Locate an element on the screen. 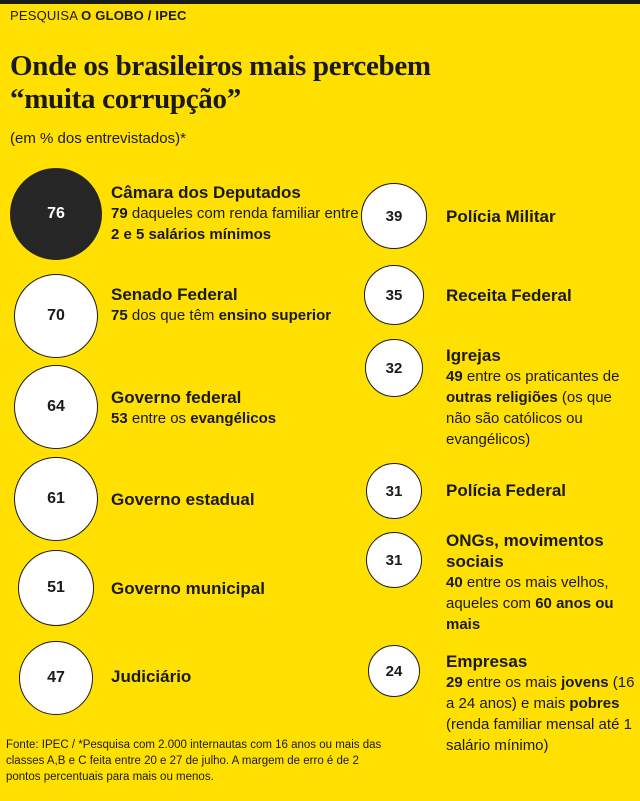  category-name: Judiciário is located at coordinates (151, 676).